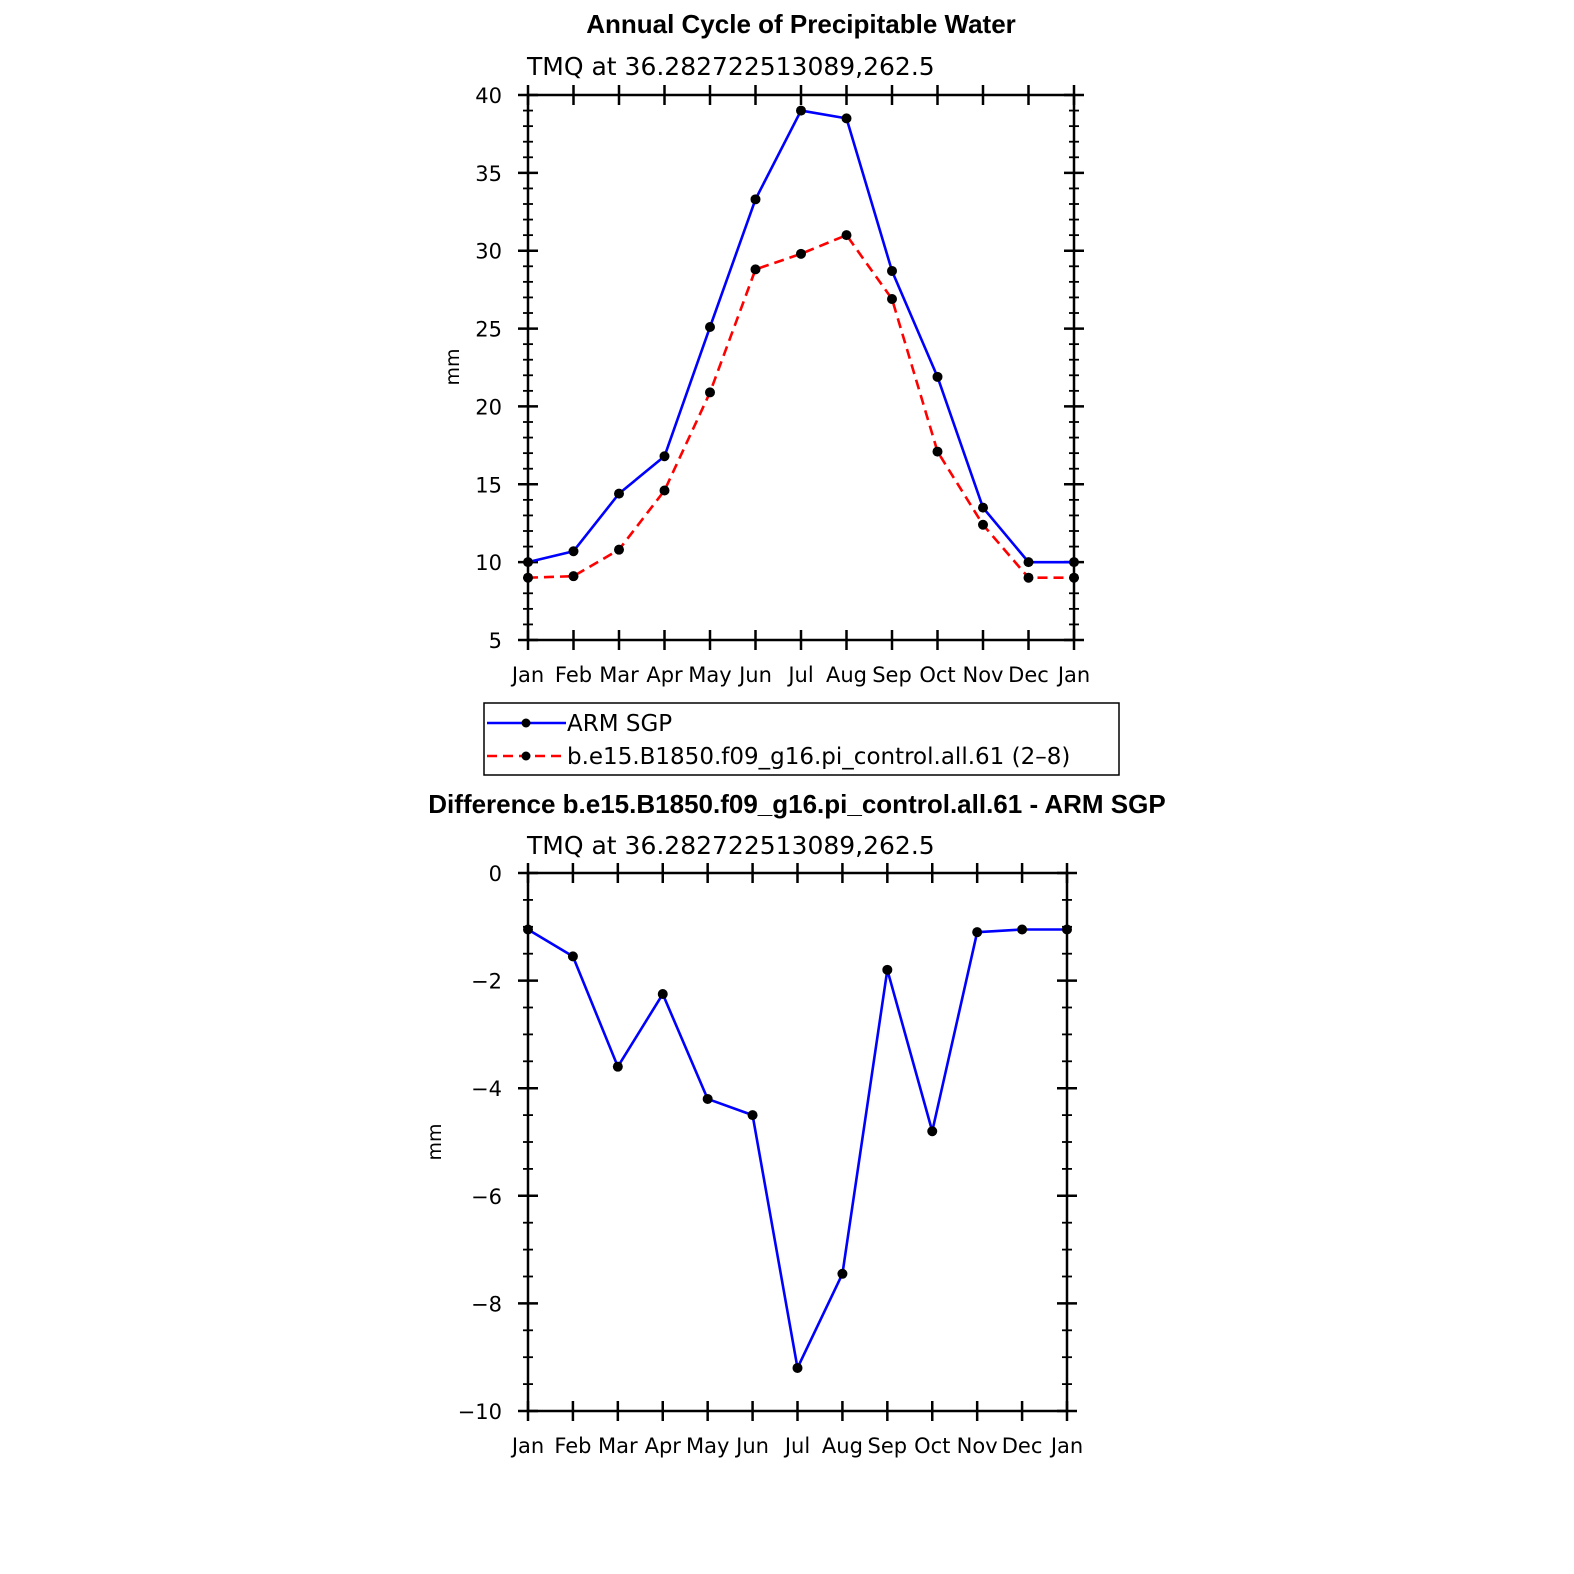 The image size is (1574, 1574). Describe the element at coordinates (488, 563) in the screenshot. I see `y-tick-label: 10` at that location.